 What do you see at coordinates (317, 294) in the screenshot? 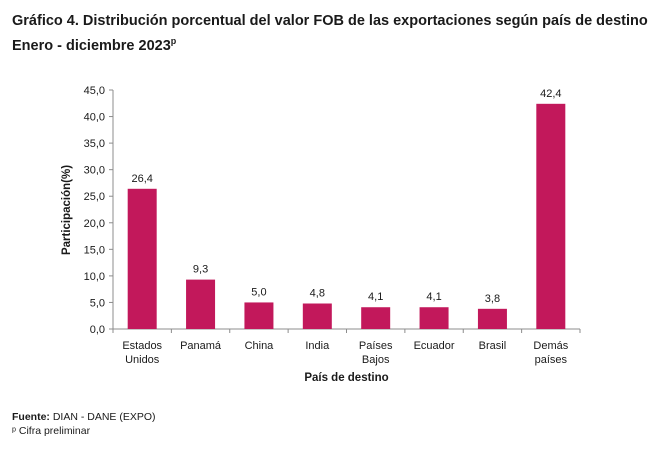
I see `data-label: 4,8` at bounding box center [317, 294].